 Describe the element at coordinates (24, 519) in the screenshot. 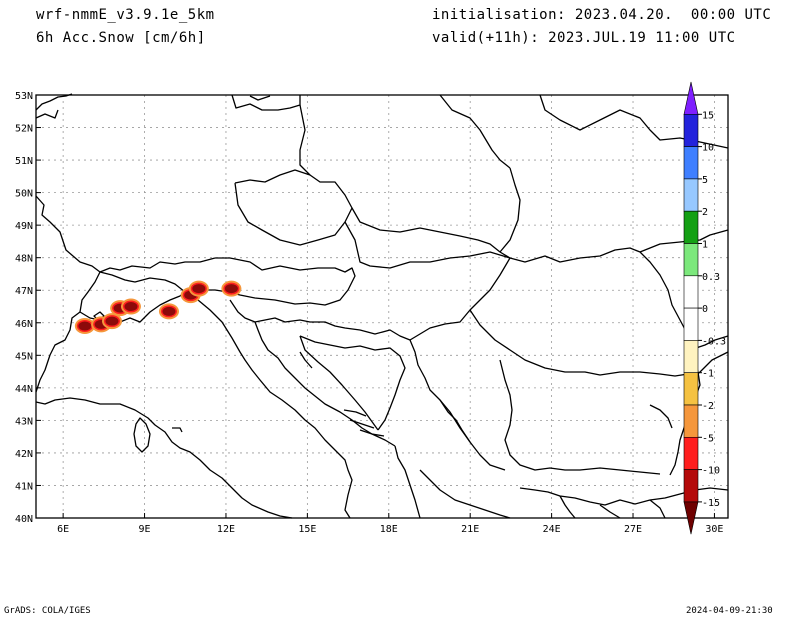

I see `lat-tick-label: 40N` at that location.